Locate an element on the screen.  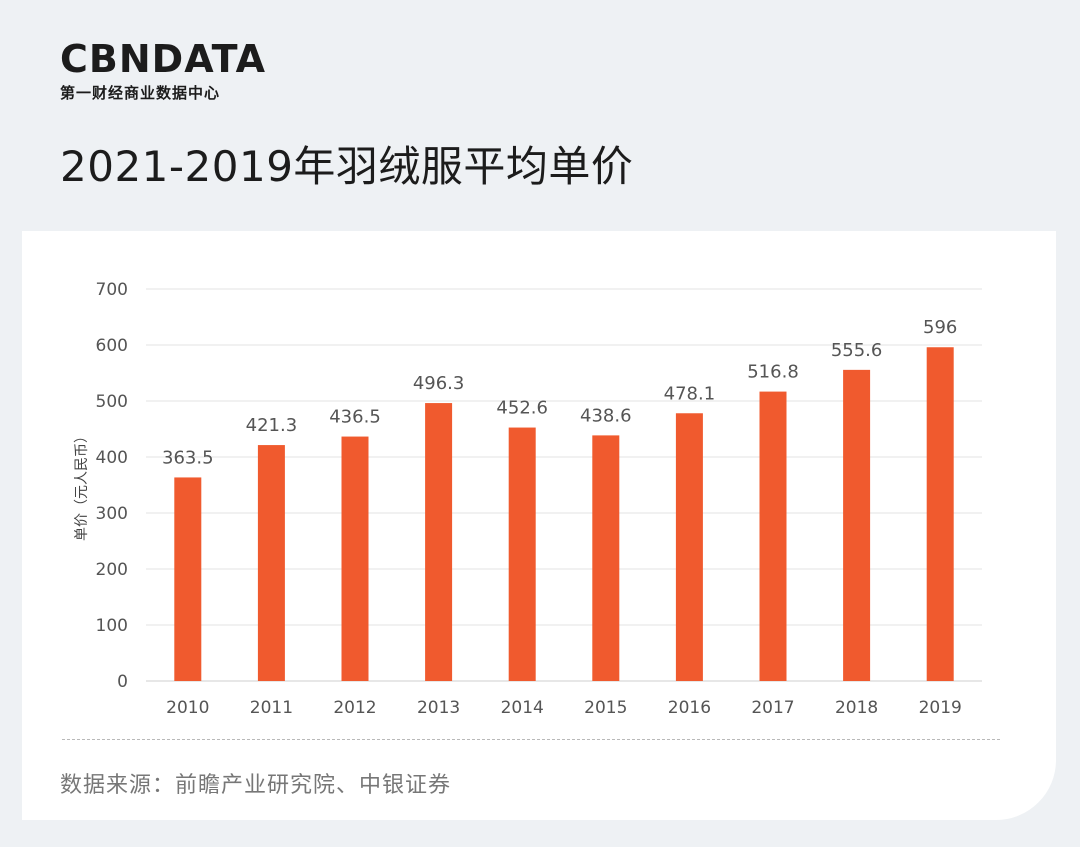
y-axis-title: 单价（元人民币） is located at coordinates (82, 485).